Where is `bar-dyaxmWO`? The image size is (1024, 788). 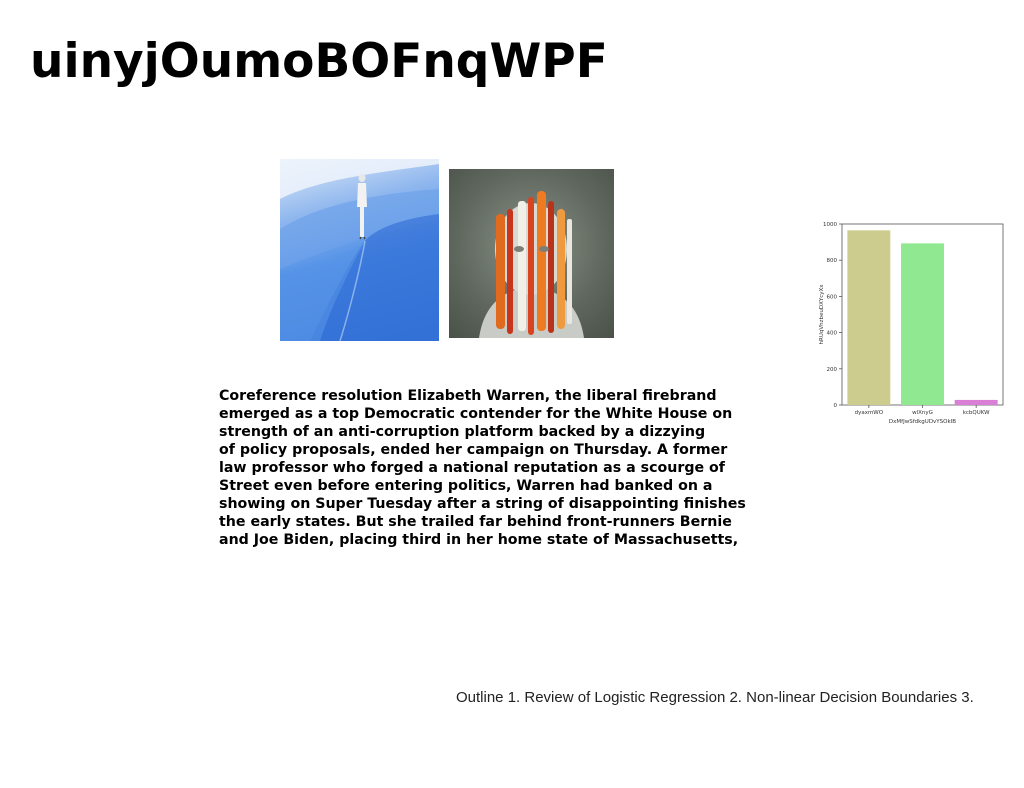 bar-dyaxmWO is located at coordinates (869, 317).